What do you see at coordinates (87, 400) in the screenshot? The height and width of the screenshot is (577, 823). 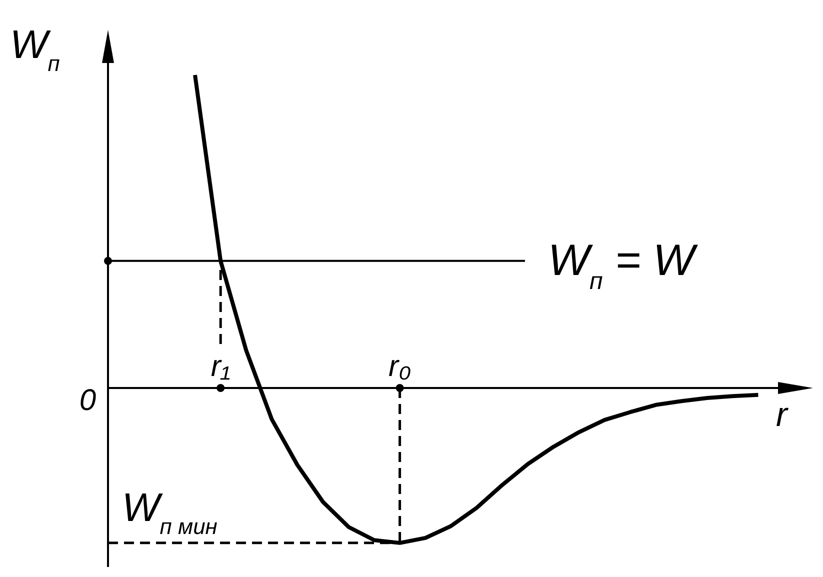 I see `text: 0` at bounding box center [87, 400].